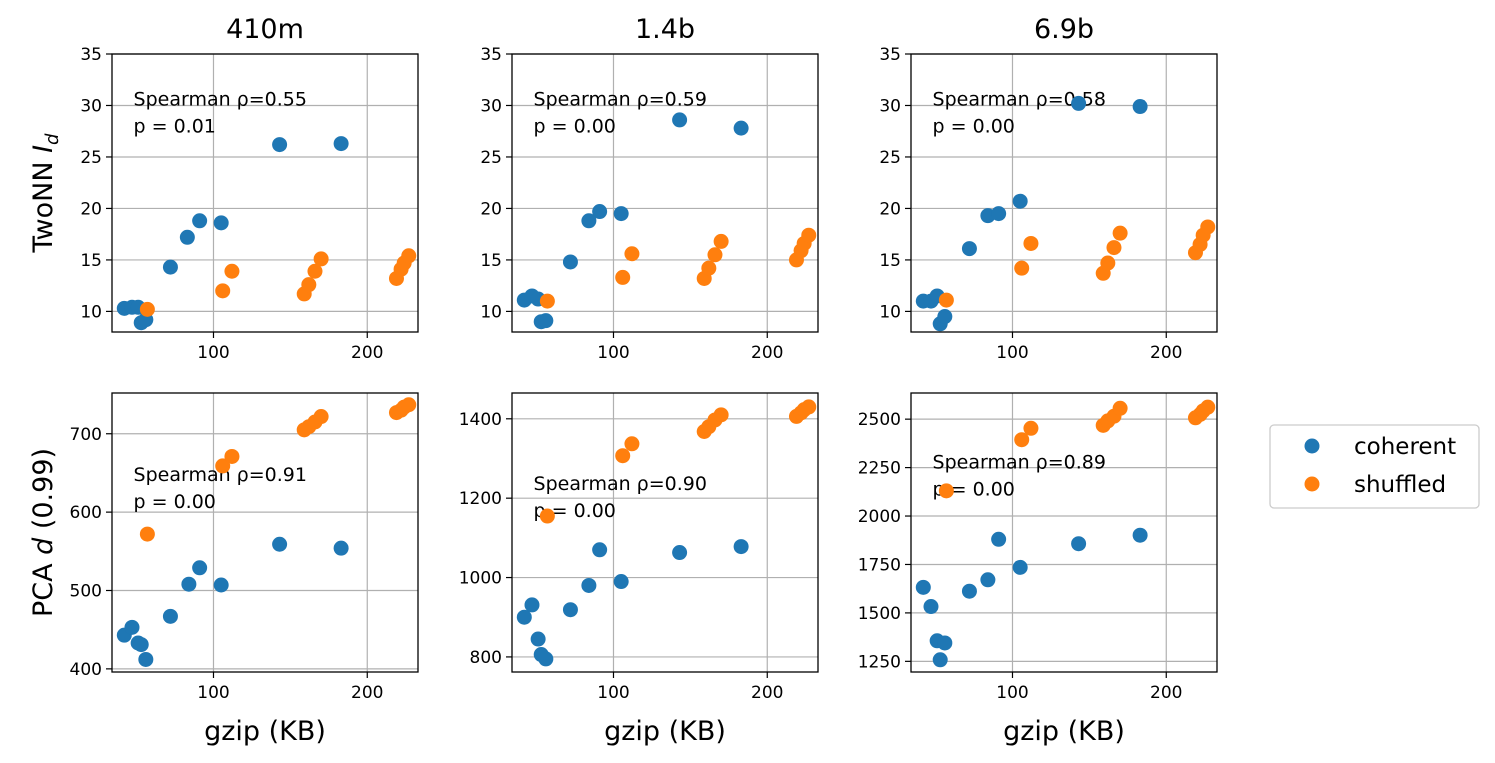 The image size is (1495, 763). I want to click on y-axis-title-suffix: (0.99), so click(43, 493).